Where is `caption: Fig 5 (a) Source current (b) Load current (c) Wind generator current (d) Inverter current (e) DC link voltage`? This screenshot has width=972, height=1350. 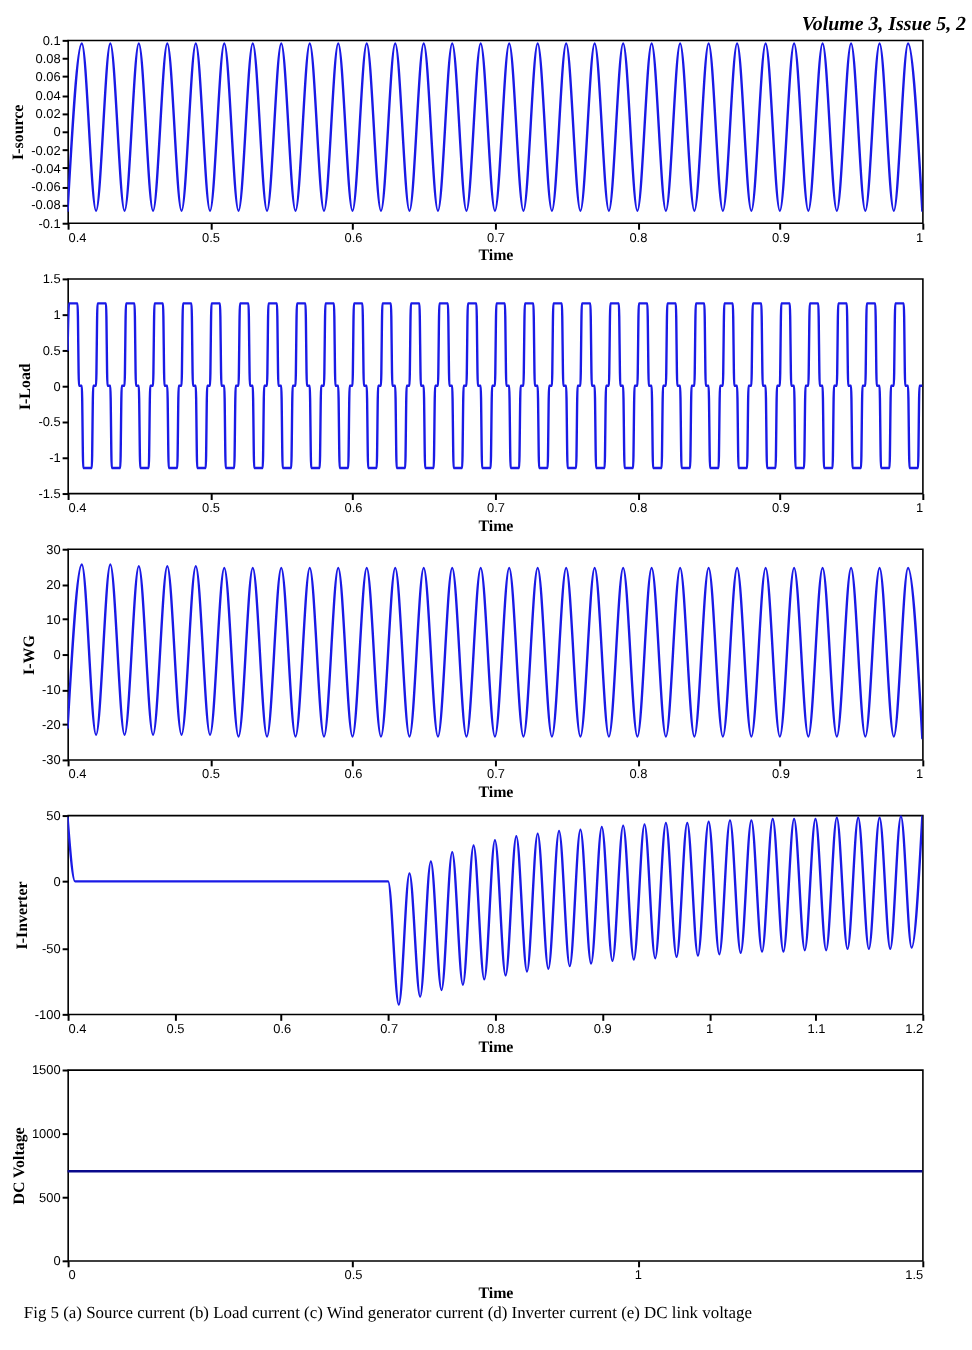 caption: Fig 5 (a) Source current (b) Load current (c) Wind generator current (d) Inverter current (e) DC link voltage is located at coordinates (388, 1311).